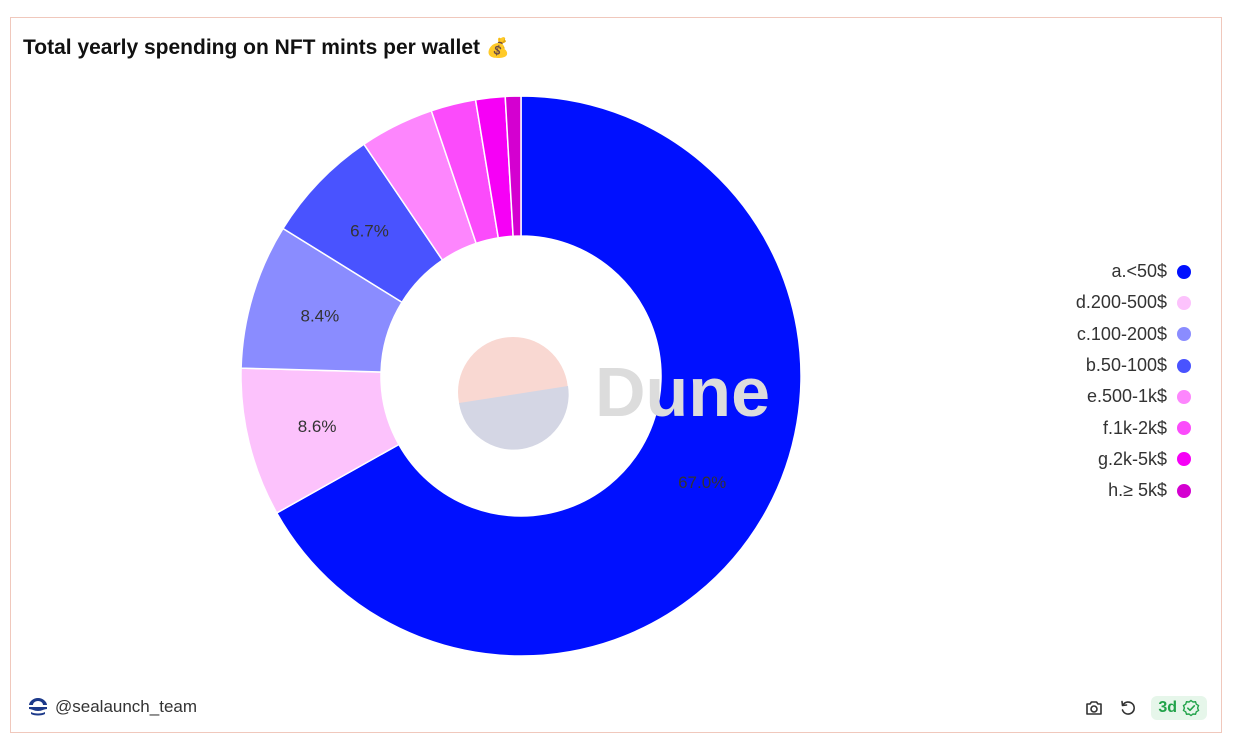 The width and height of the screenshot is (1238, 744). Describe the element at coordinates (1081, 365) in the screenshot. I see `legend-item: b.50-100$` at that location.